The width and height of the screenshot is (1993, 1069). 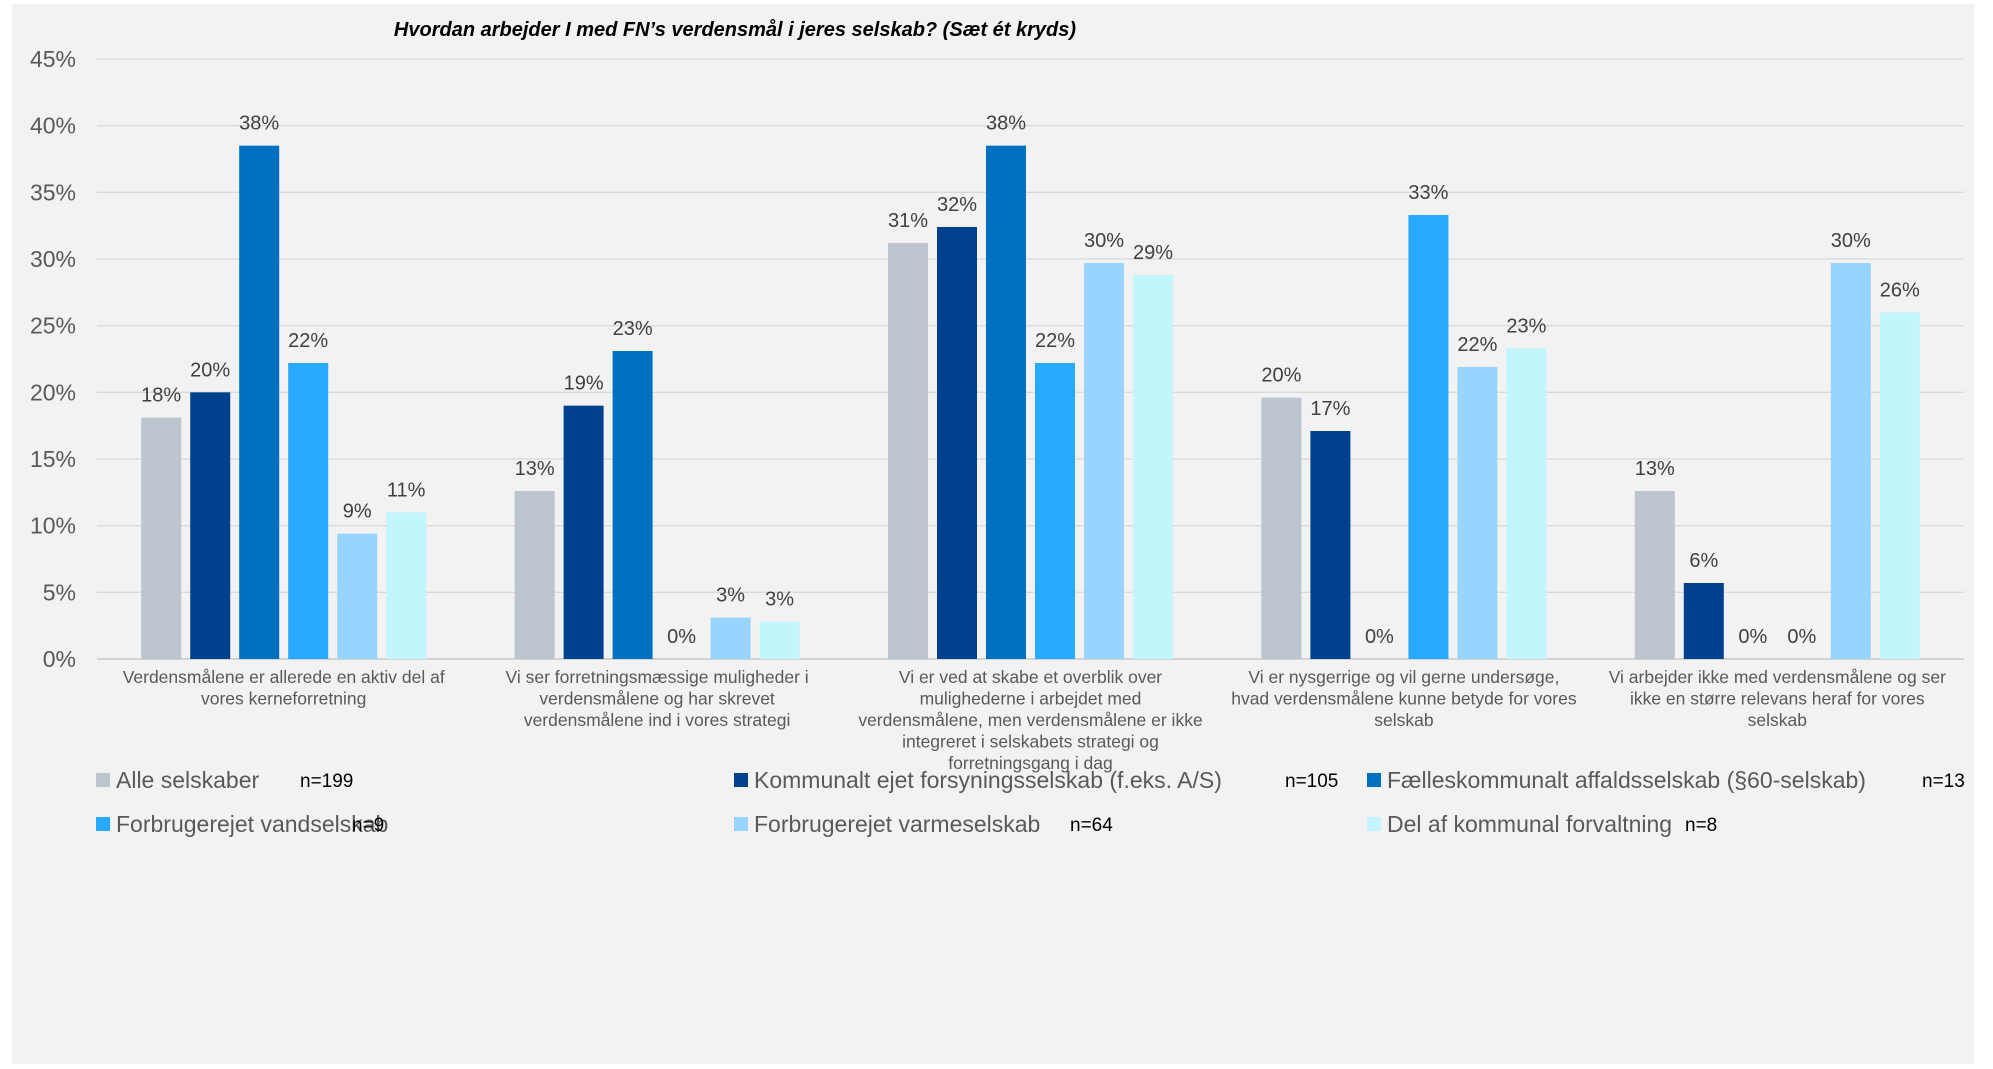 I want to click on y-tick-label: 35%, so click(x=53, y=192).